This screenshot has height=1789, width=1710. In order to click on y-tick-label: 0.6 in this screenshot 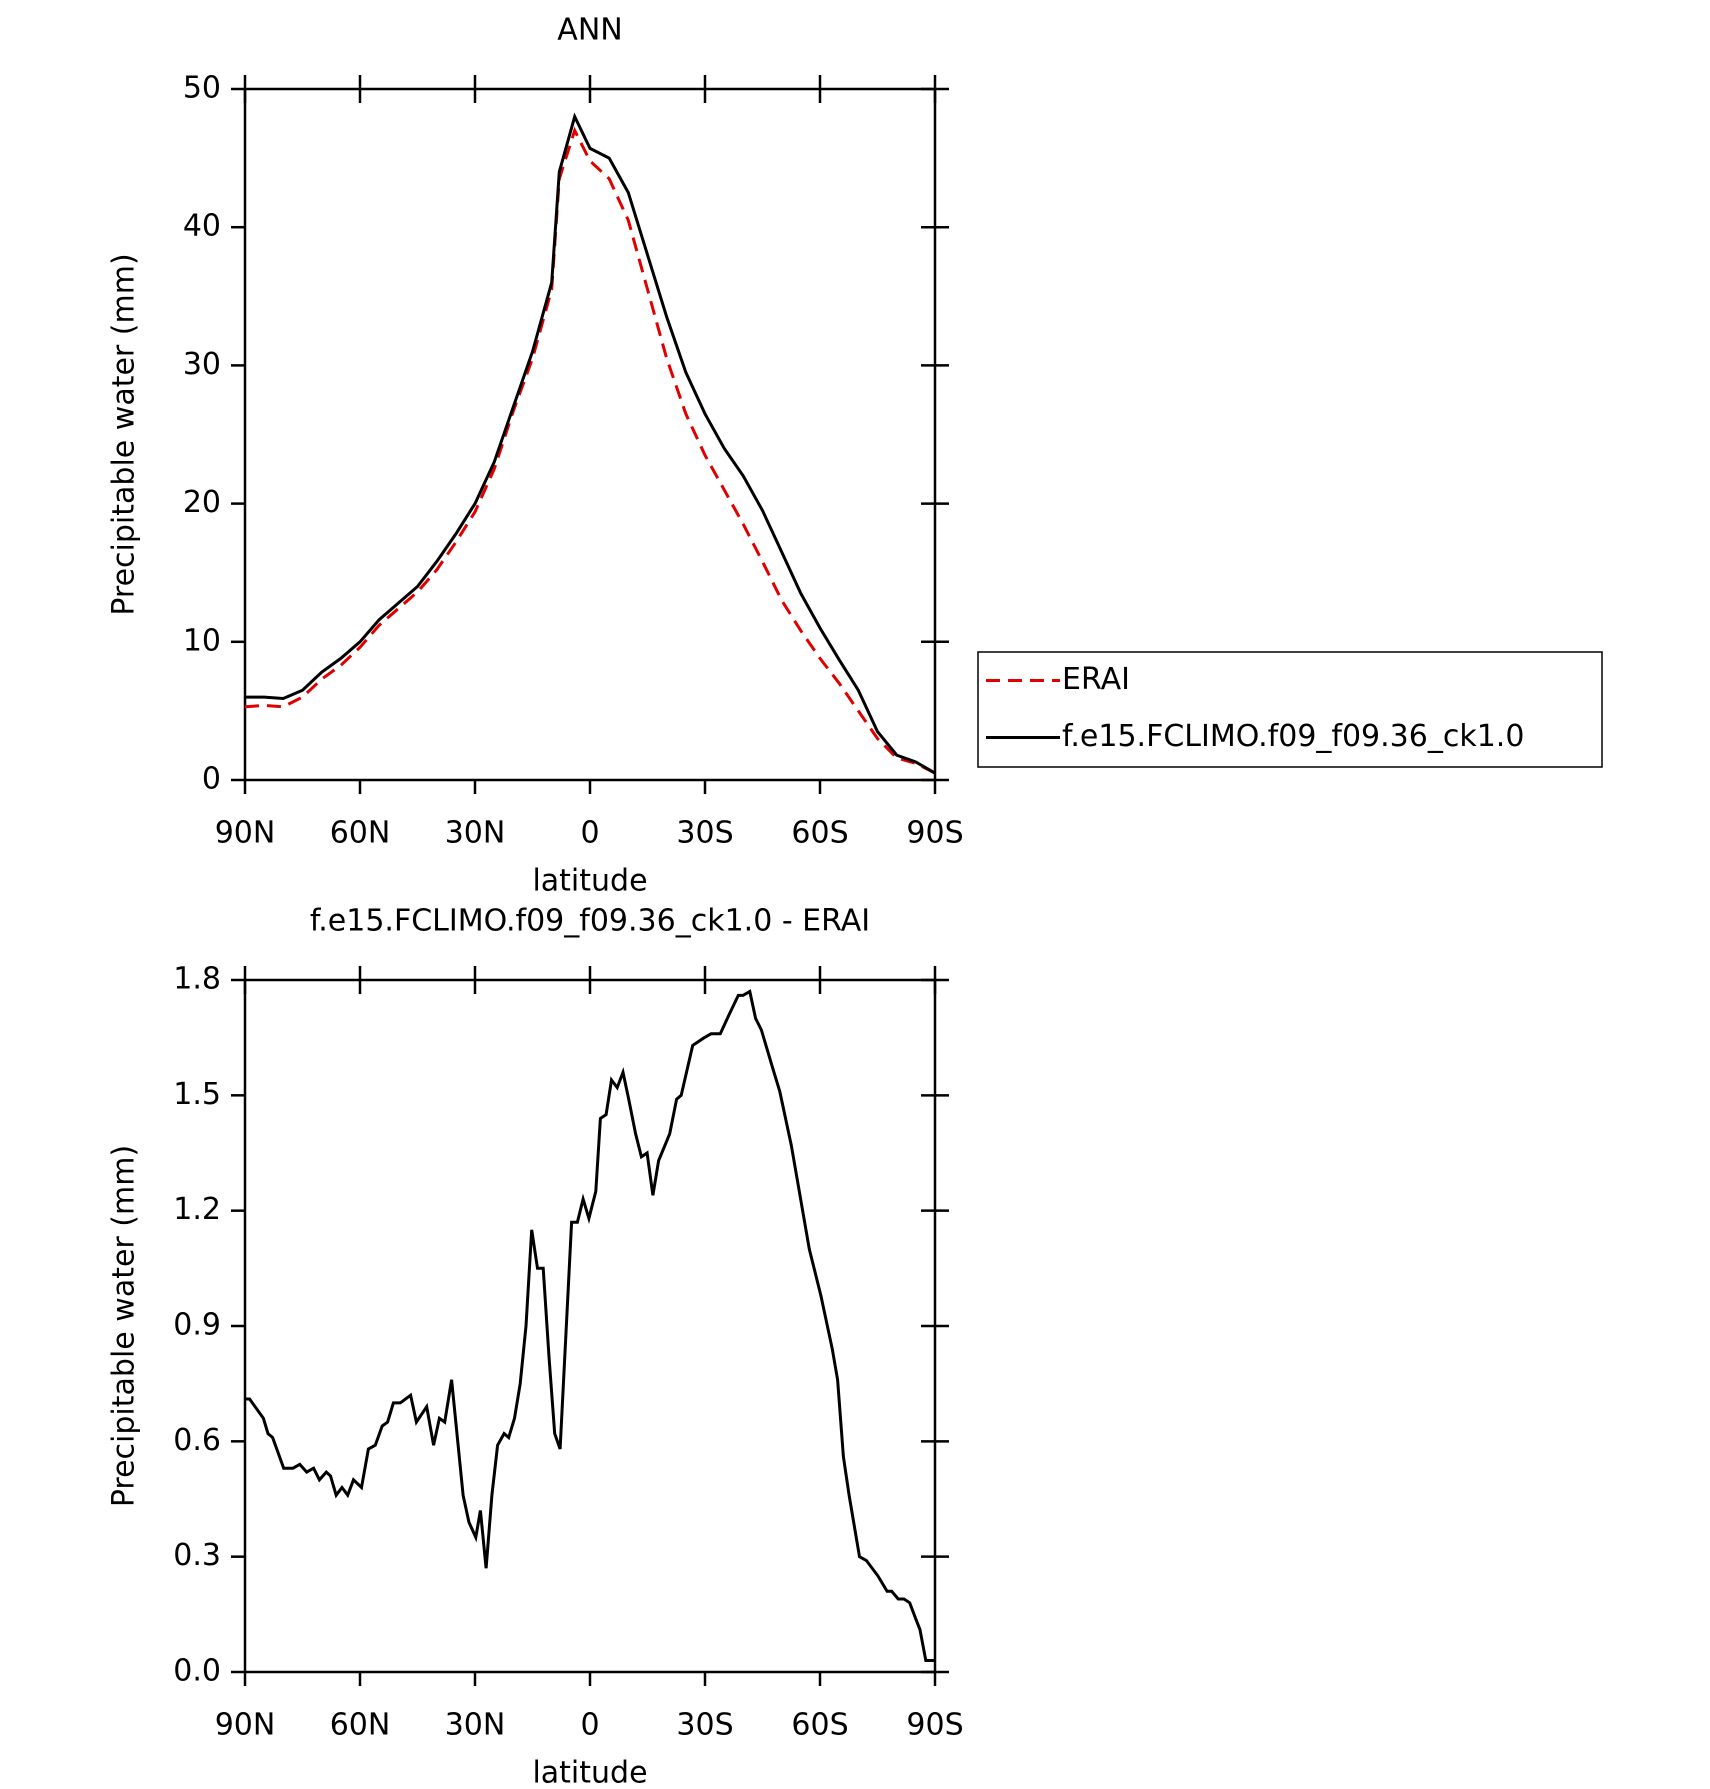, I will do `click(197, 1440)`.